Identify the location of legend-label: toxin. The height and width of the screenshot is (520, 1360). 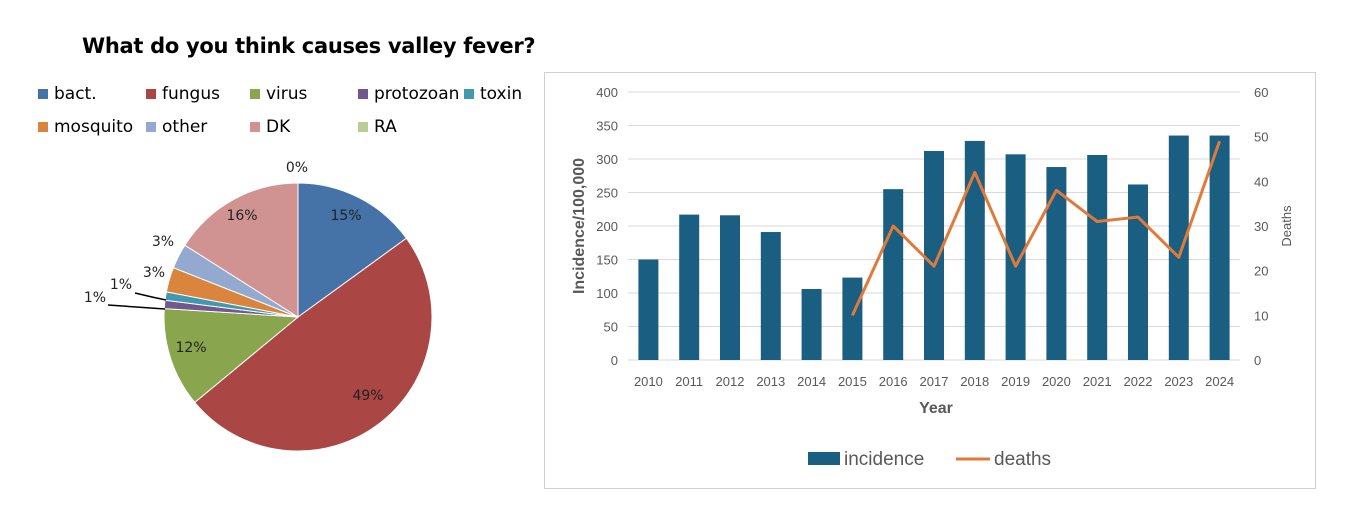
(501, 94).